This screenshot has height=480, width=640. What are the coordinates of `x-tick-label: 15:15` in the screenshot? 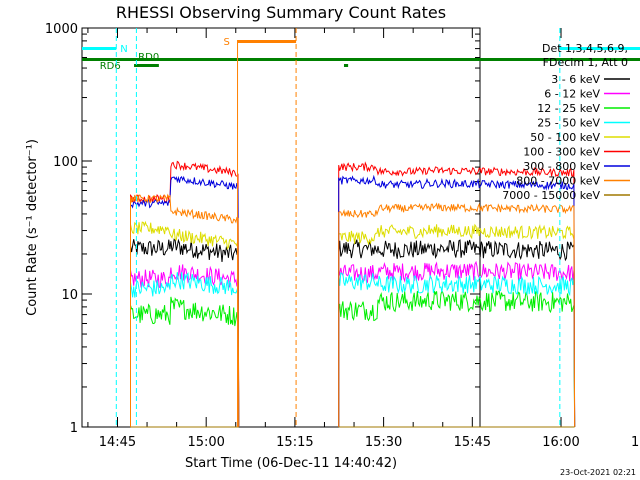 It's located at (294, 442).